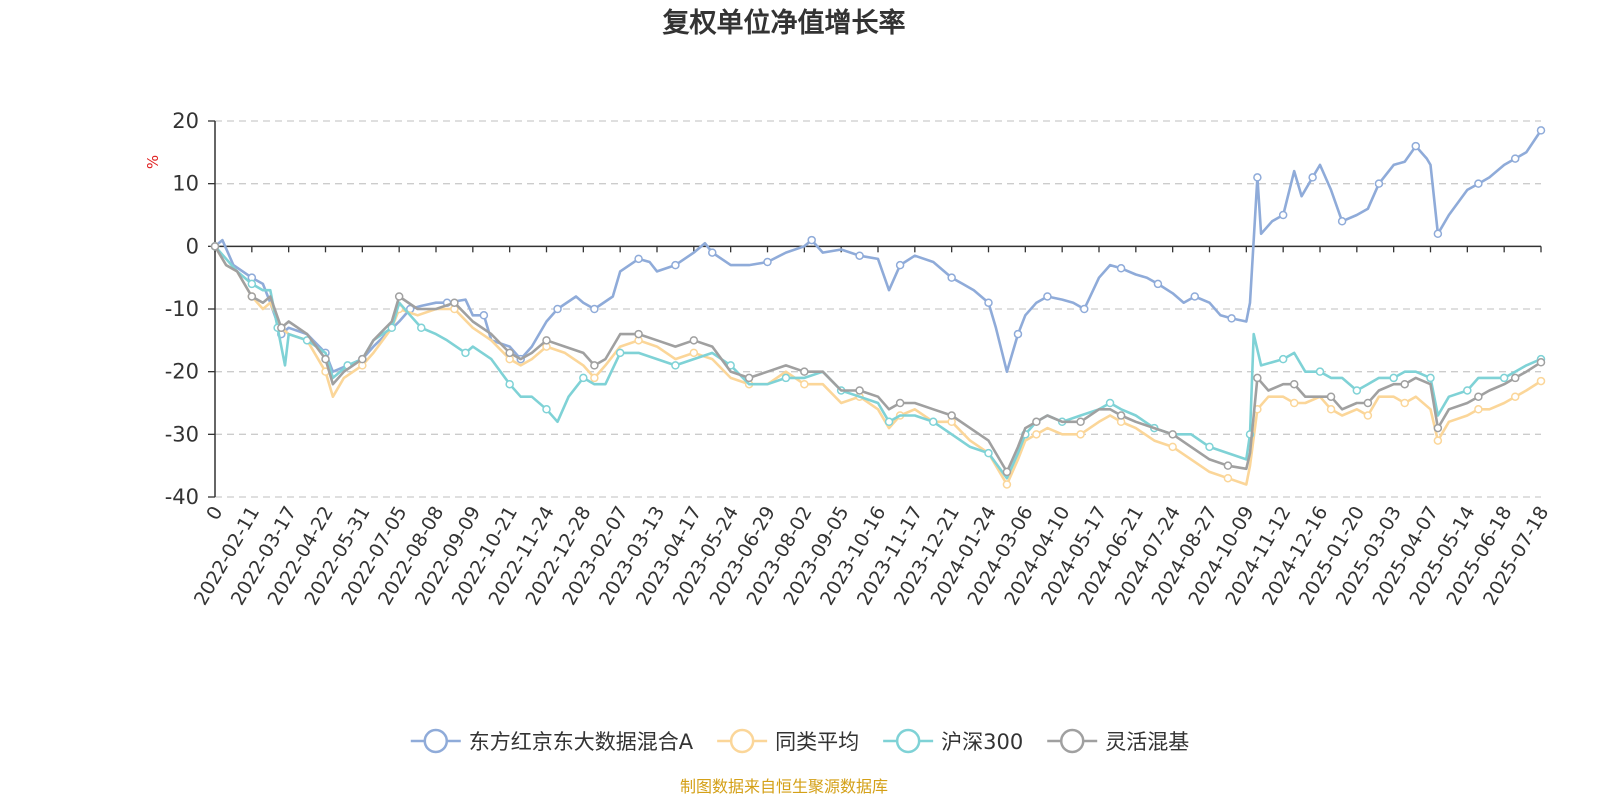 The width and height of the screenshot is (1600, 800). I want to click on y-tick-label: -20, so click(182, 372).